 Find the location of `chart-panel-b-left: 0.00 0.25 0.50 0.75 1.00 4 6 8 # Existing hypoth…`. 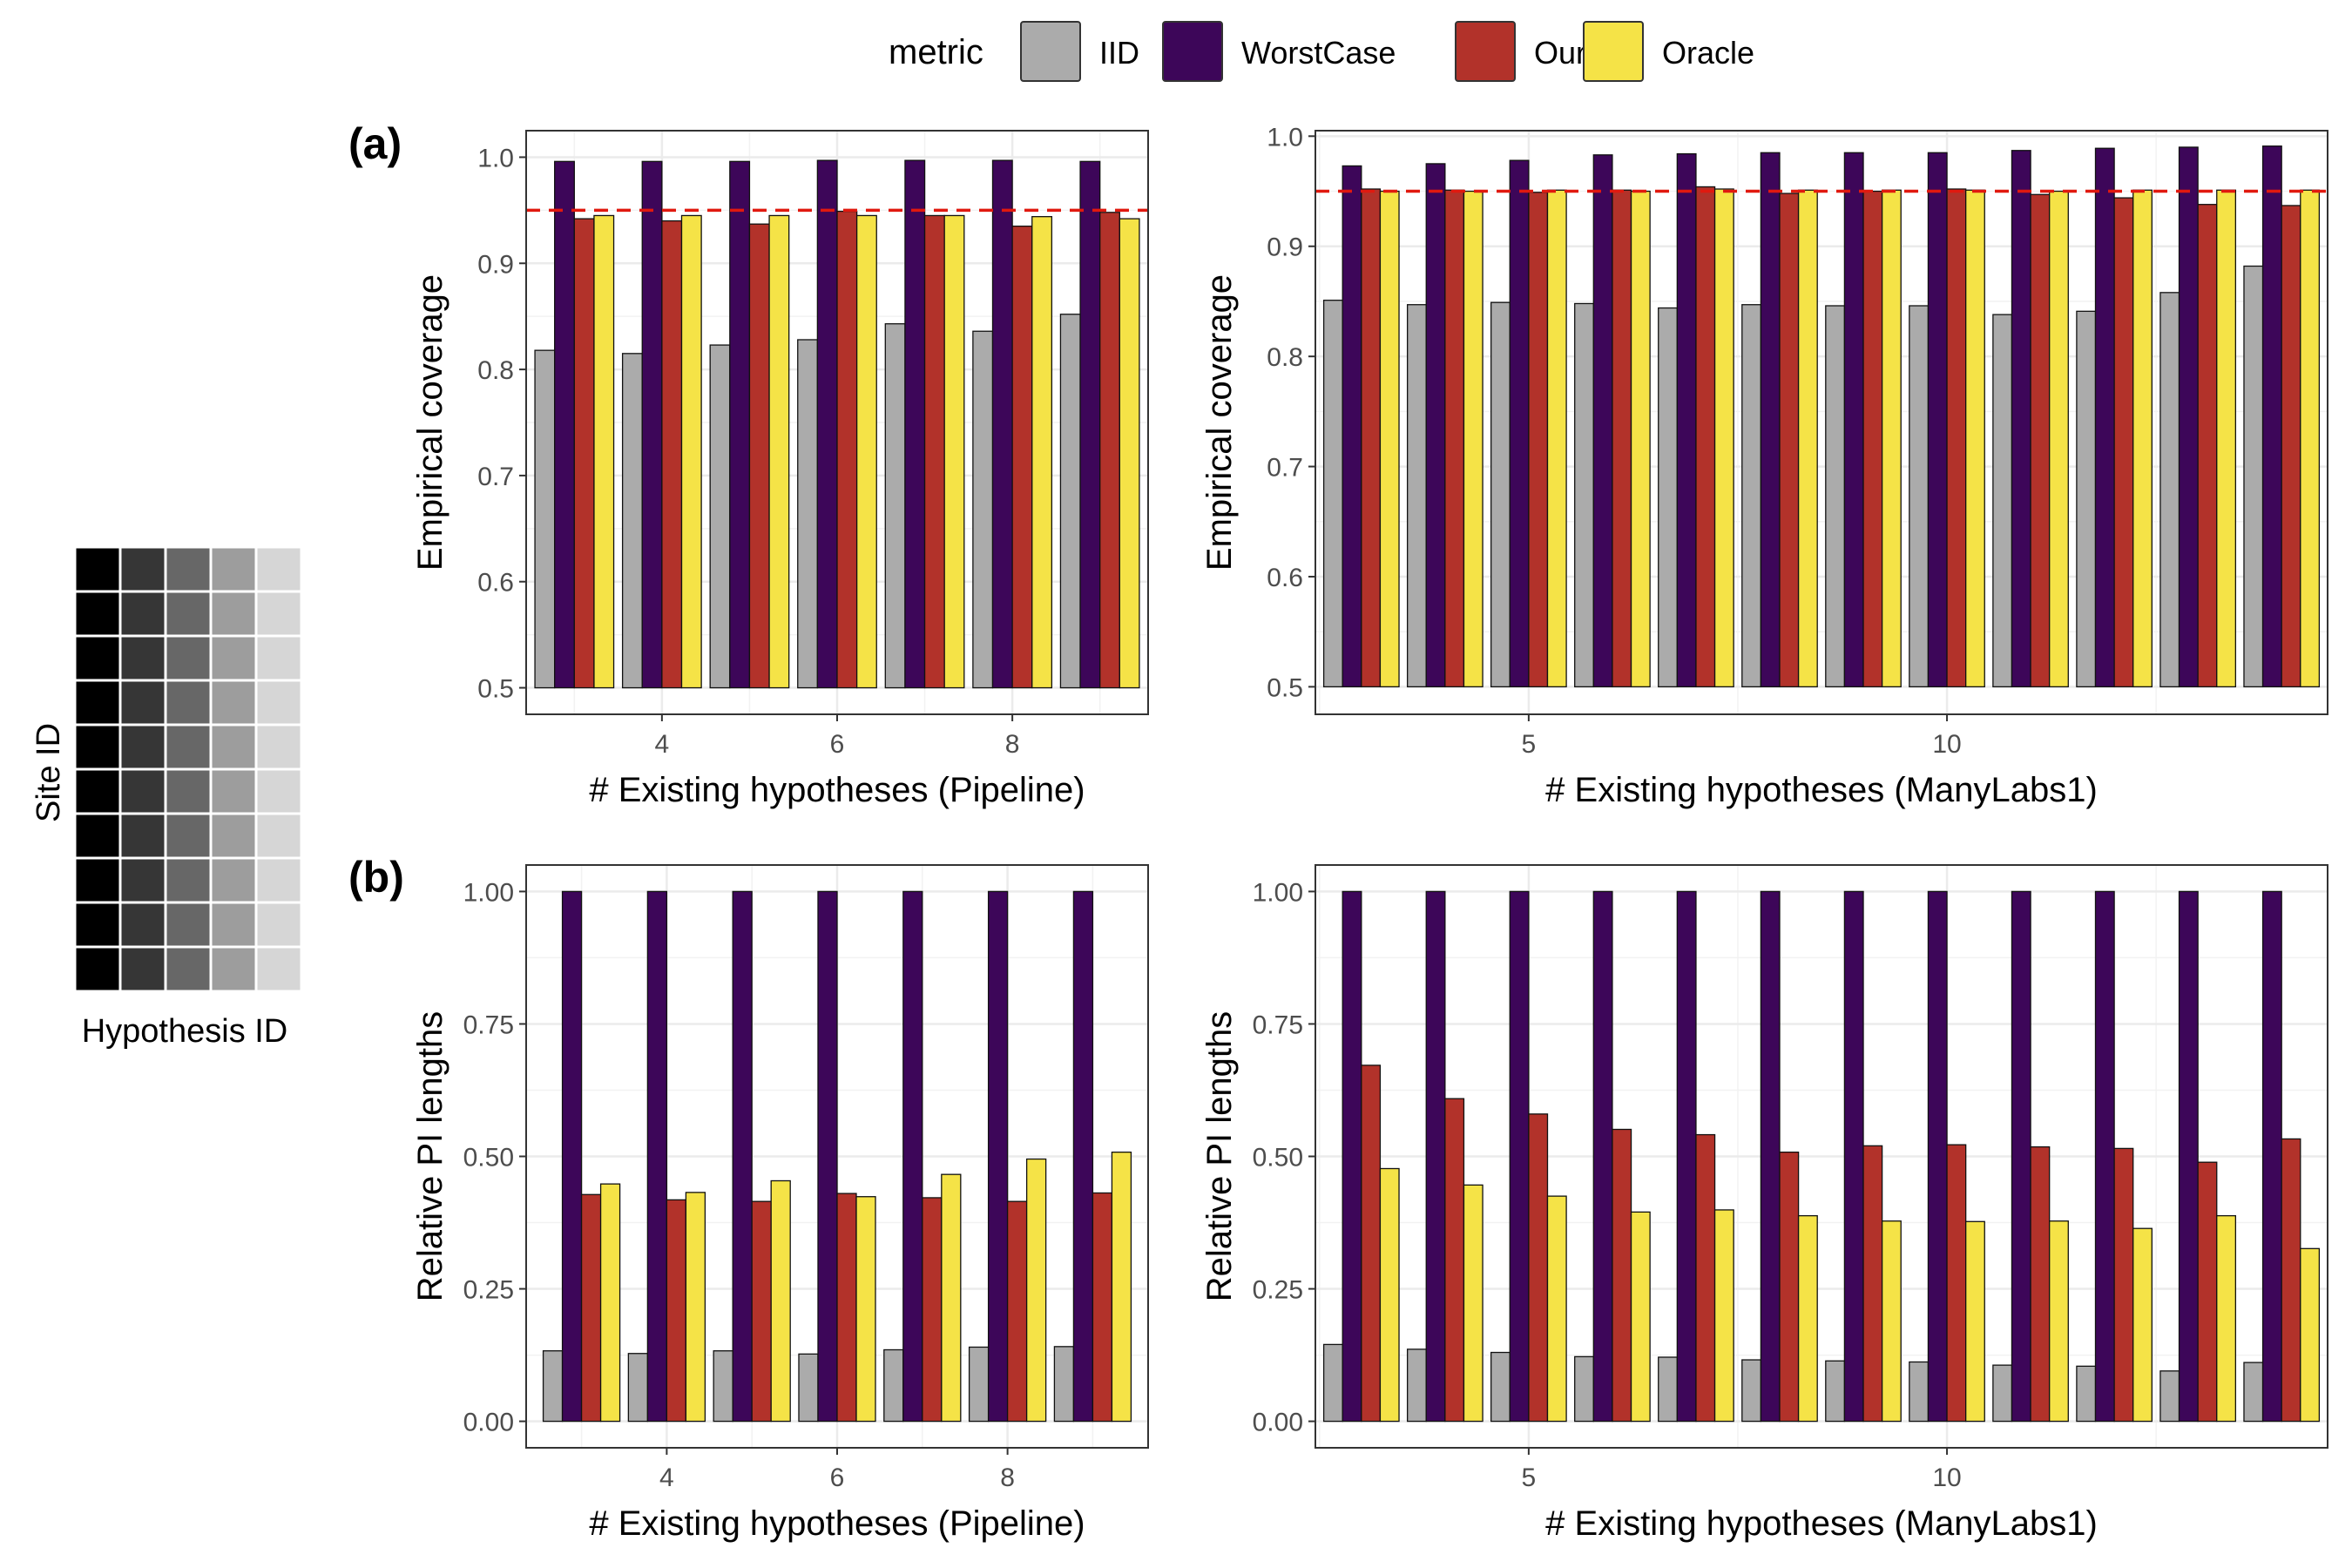

chart-panel-b-left: 0.00 0.25 0.50 0.75 1.00 4 6 8 # Existing hypoth… is located at coordinates (780, 1203).